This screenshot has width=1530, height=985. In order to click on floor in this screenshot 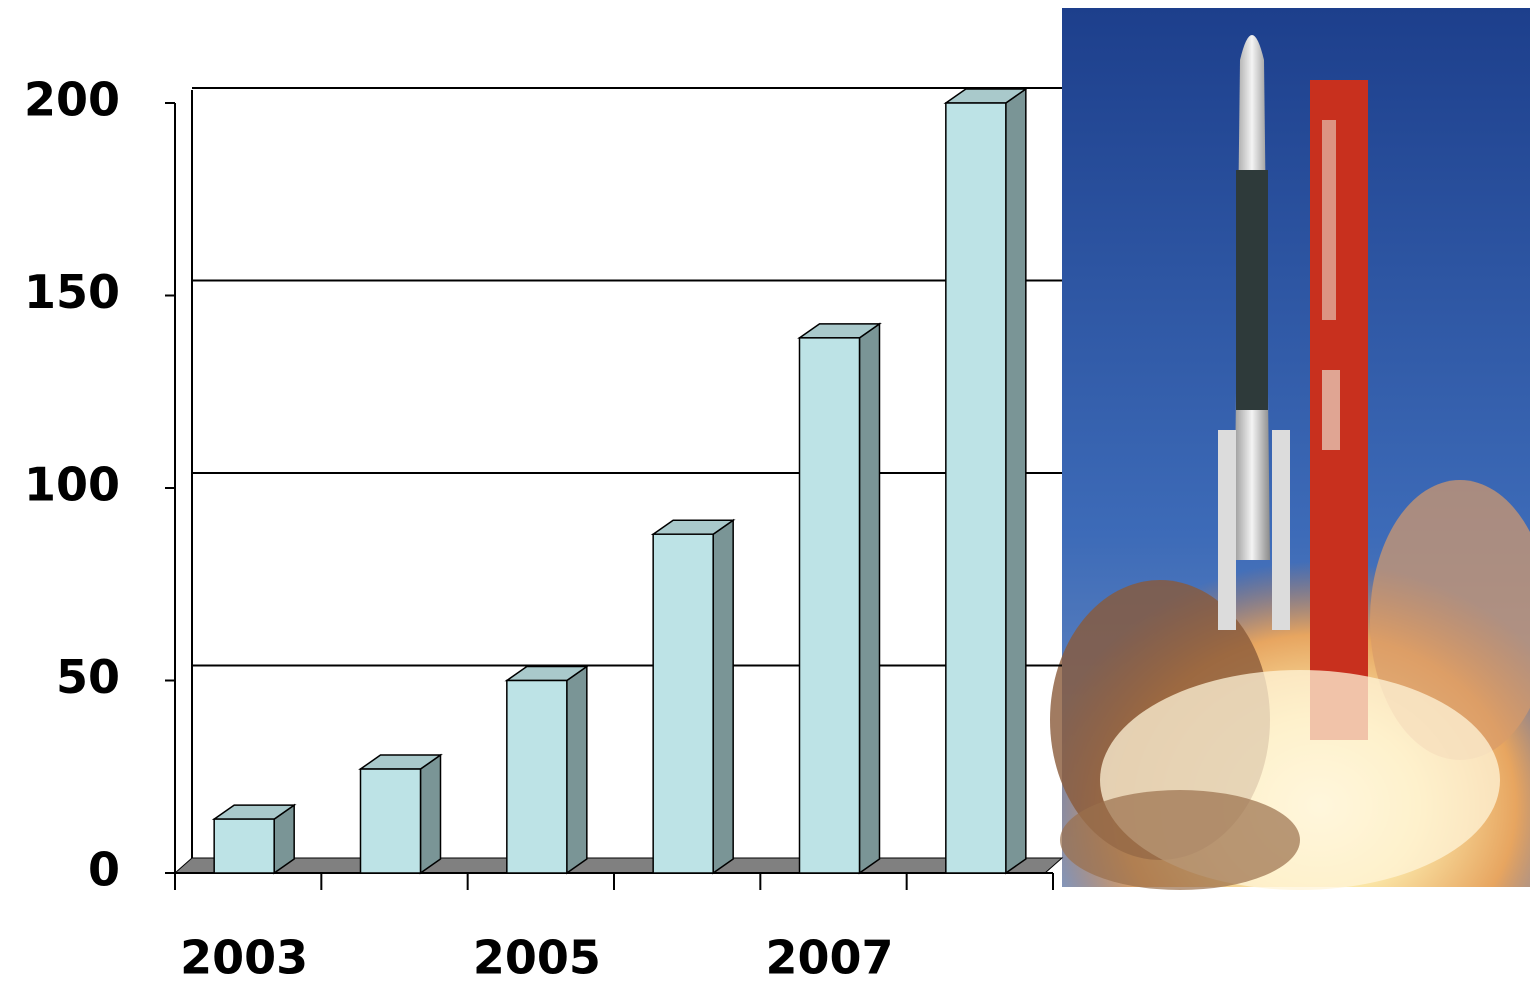, I will do `click(618, 865)`.